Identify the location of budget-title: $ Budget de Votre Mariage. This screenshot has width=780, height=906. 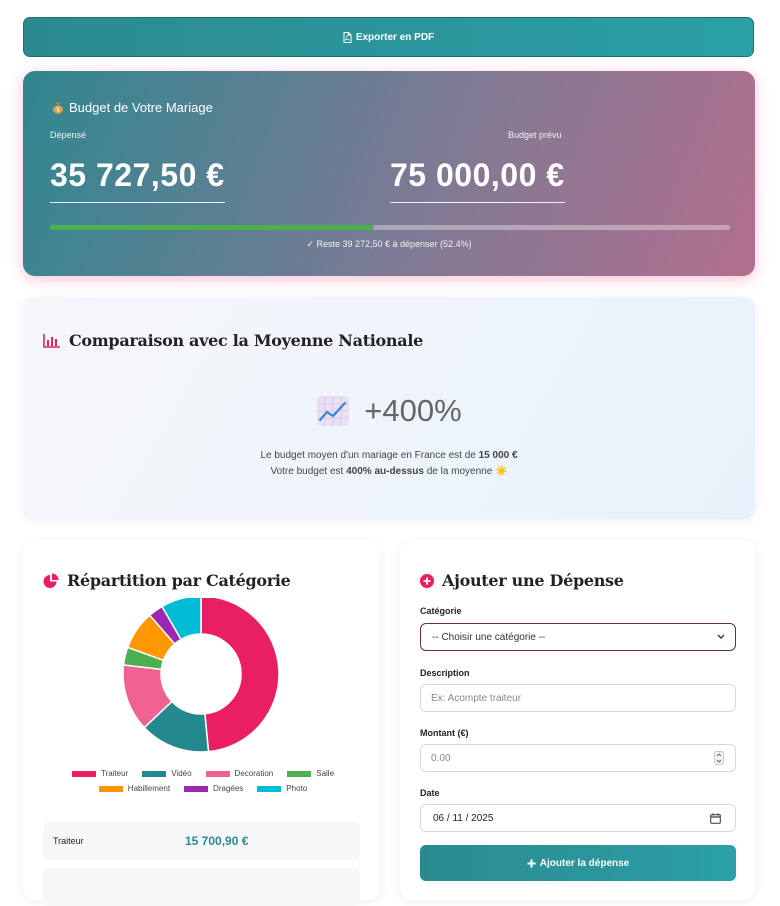
(132, 107).